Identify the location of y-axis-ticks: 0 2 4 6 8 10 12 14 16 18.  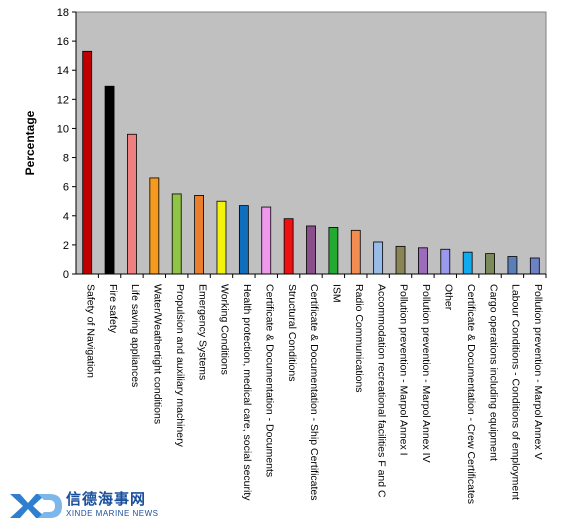
(66, 144).